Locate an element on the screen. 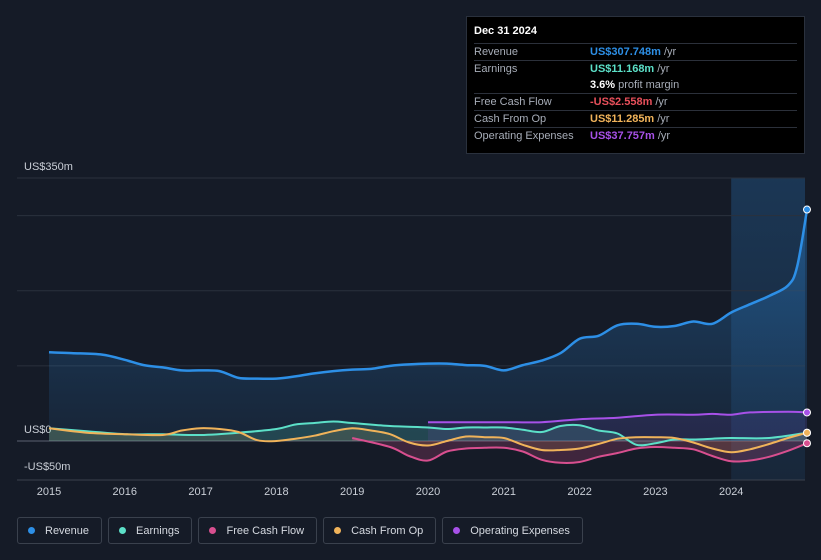  area-operating-expenses is located at coordinates (617, 426).